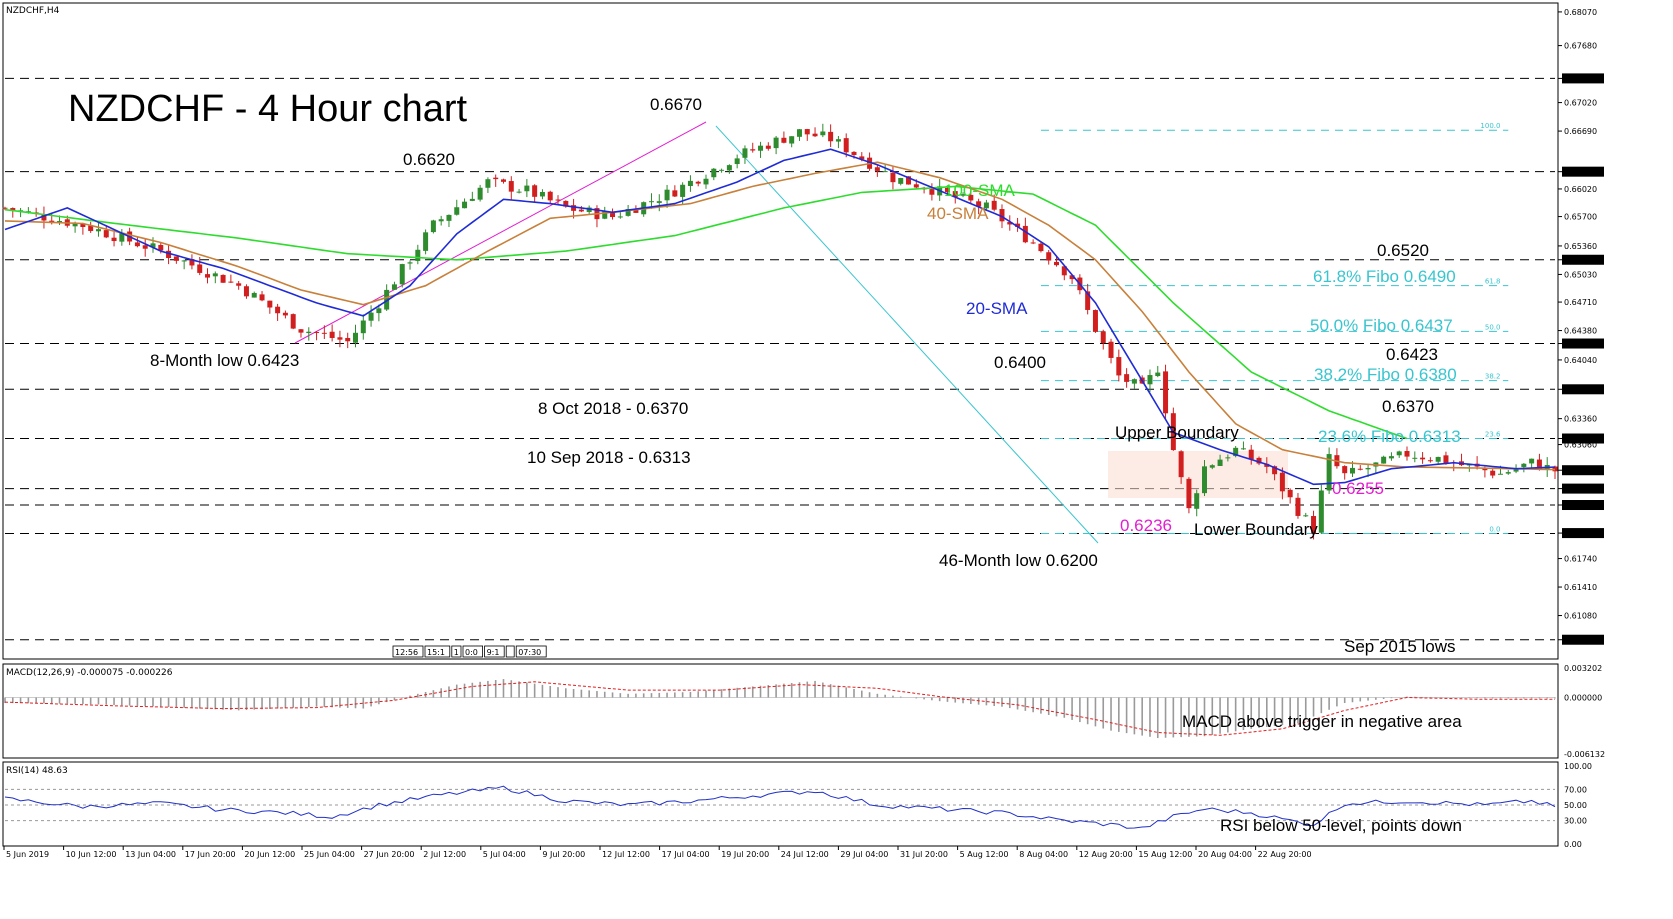  I want to click on ann-lower-boundary: Lower Boundary, so click(1256, 529).